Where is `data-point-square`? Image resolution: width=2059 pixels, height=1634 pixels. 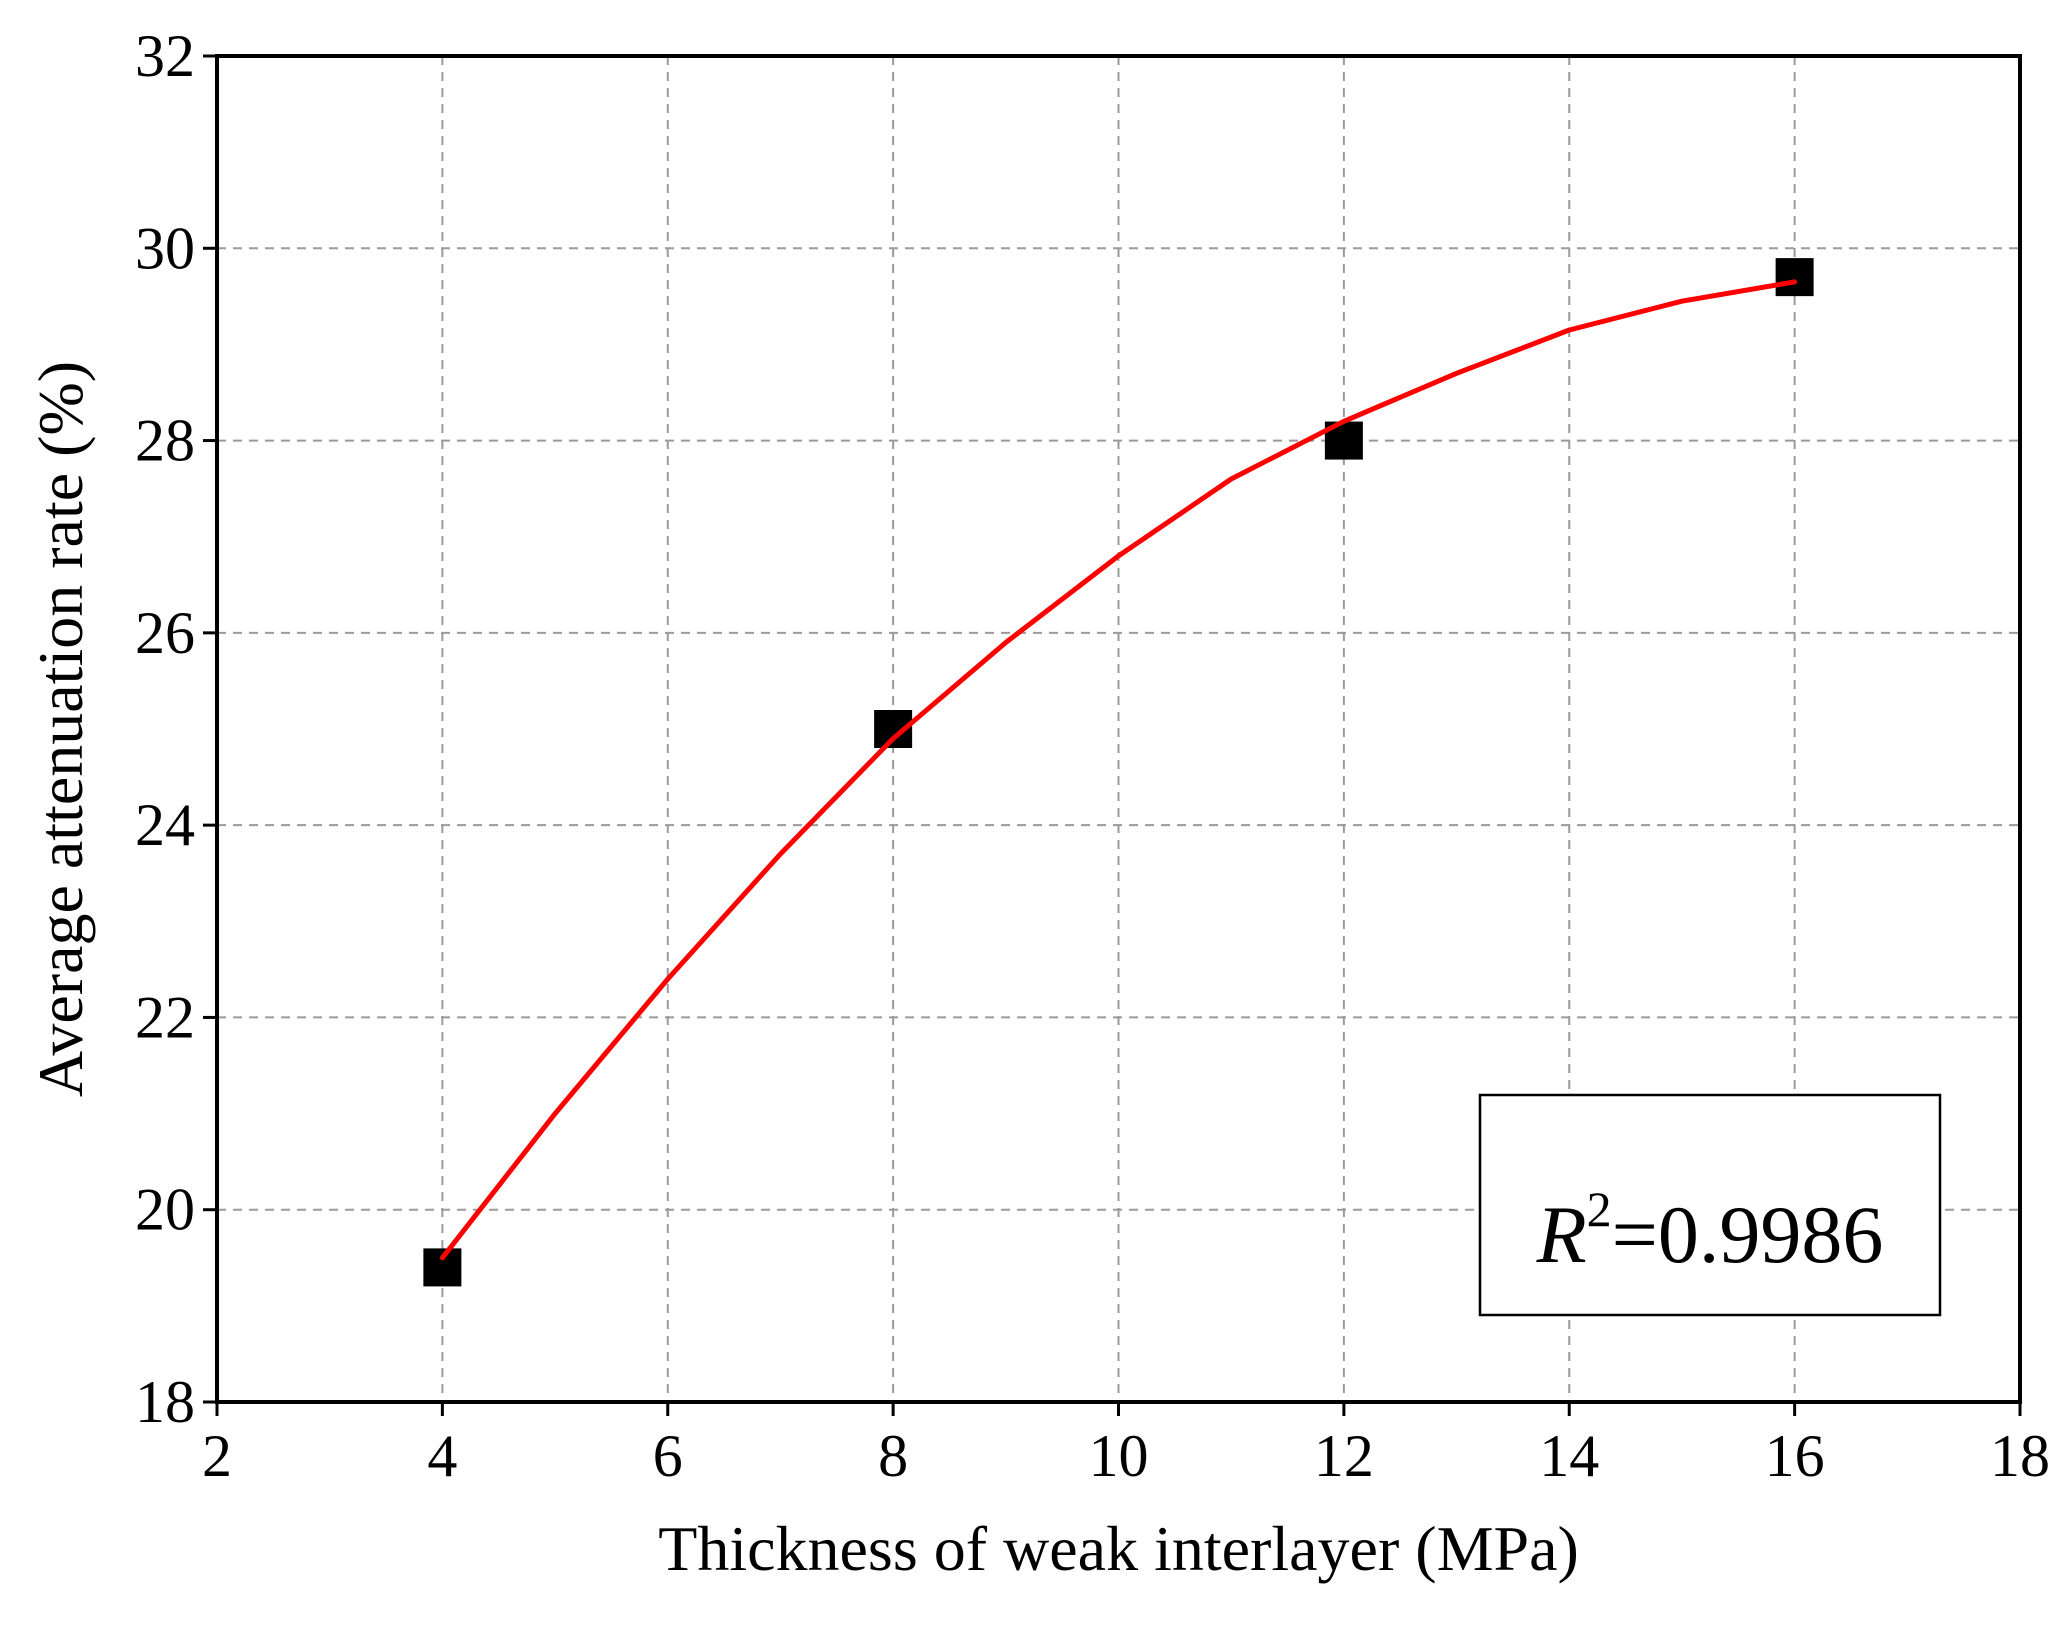 data-point-square is located at coordinates (1794, 277).